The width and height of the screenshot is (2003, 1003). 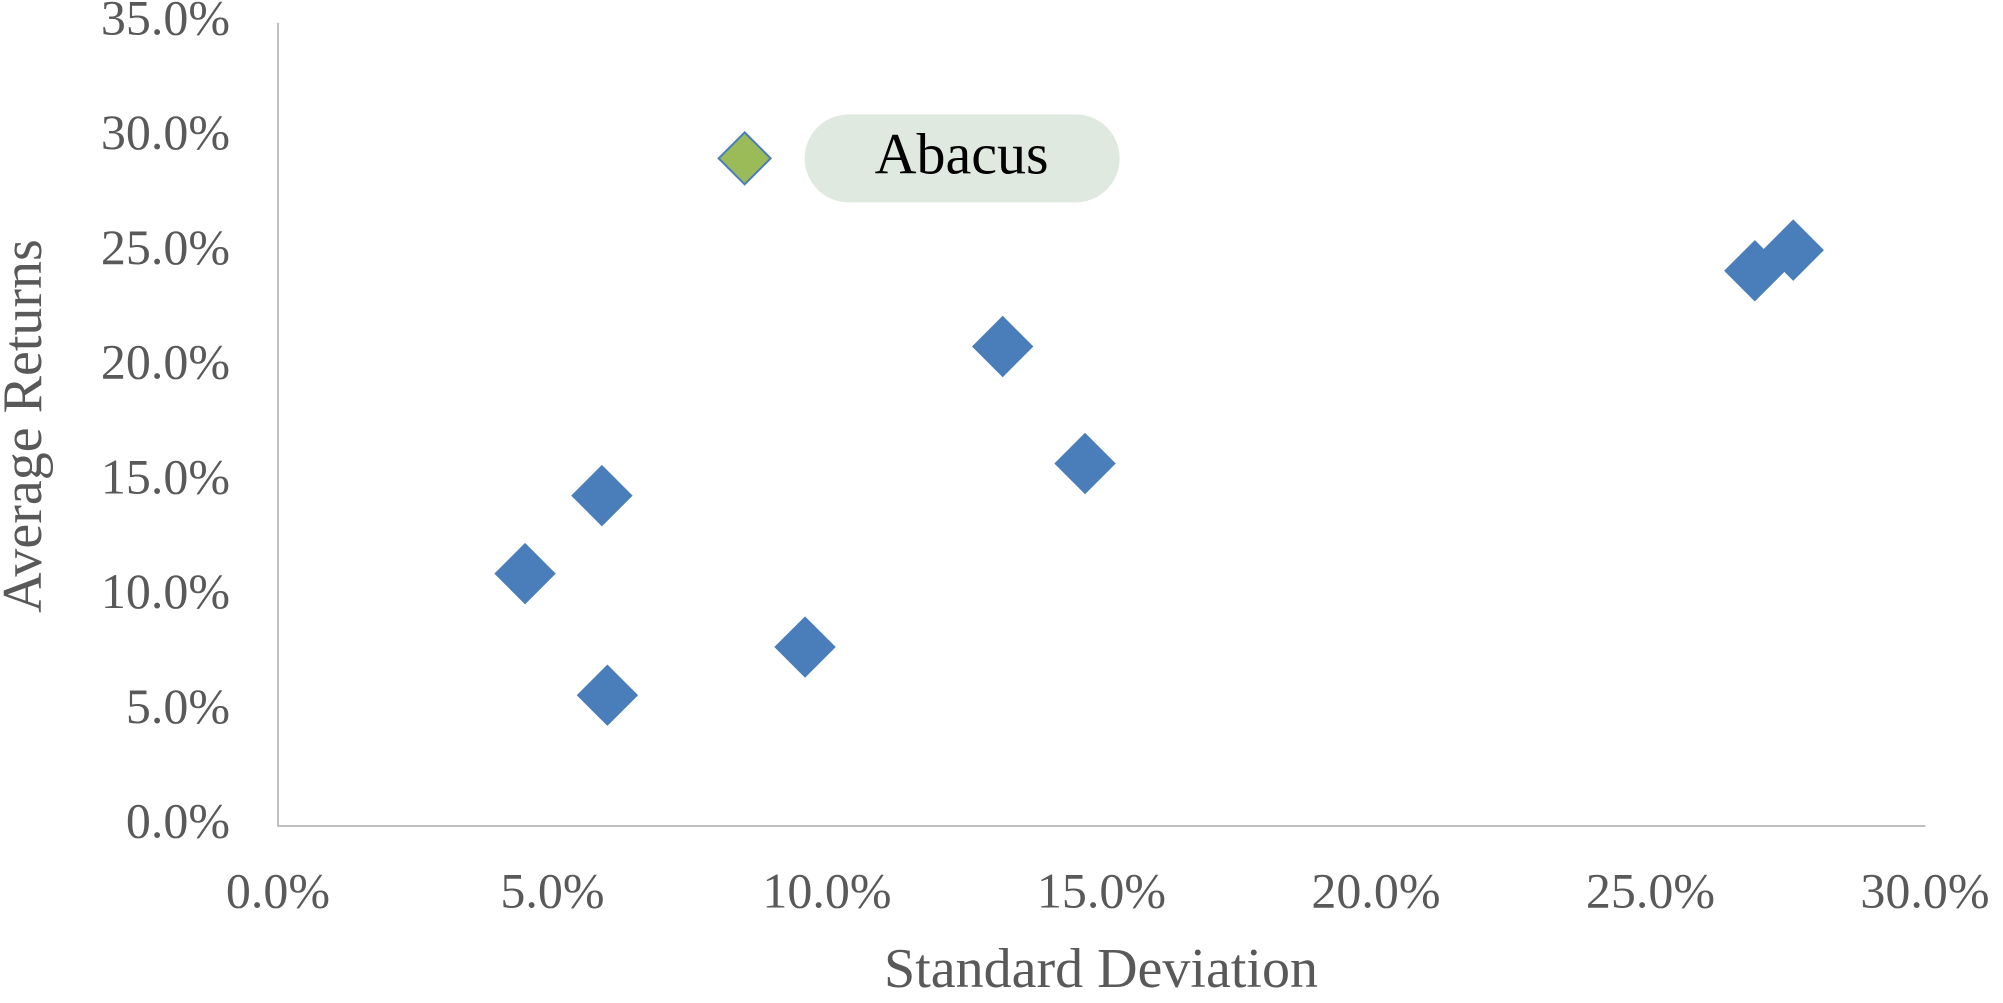 What do you see at coordinates (165, 247) in the screenshot?
I see `y-tick-label: 25.0%` at bounding box center [165, 247].